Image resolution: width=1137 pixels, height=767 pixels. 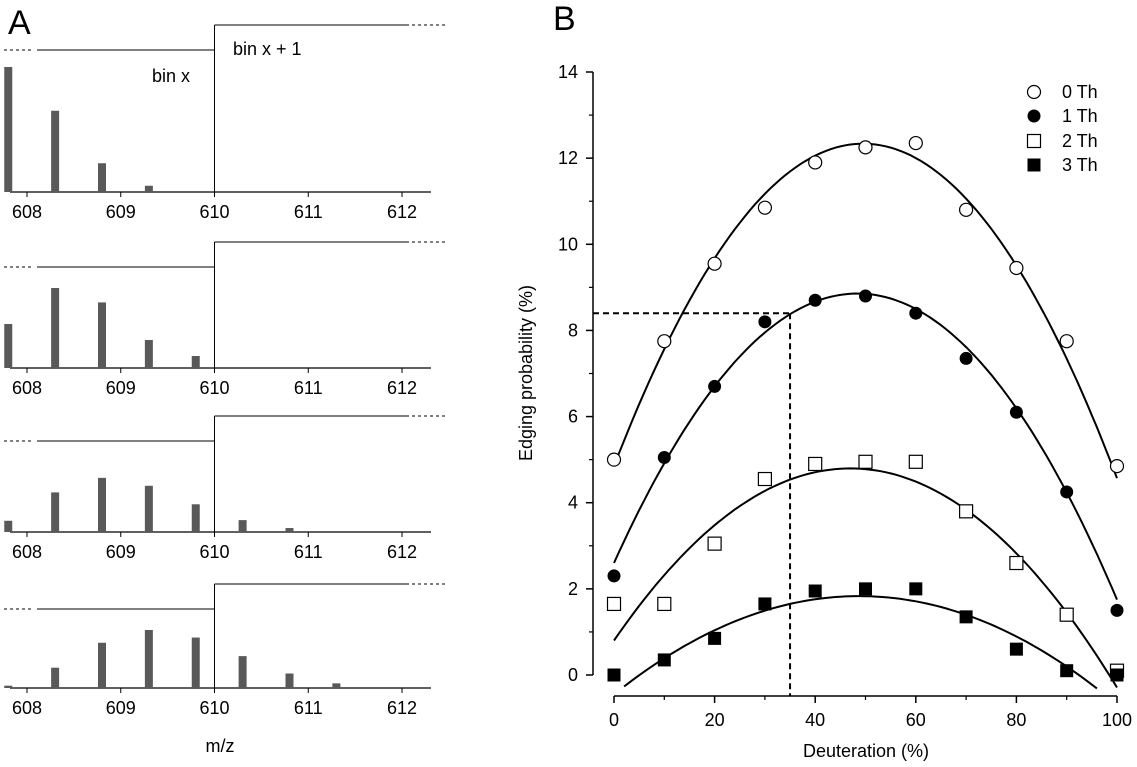 What do you see at coordinates (1080, 141) in the screenshot?
I see `legend-label: 2 Th` at bounding box center [1080, 141].